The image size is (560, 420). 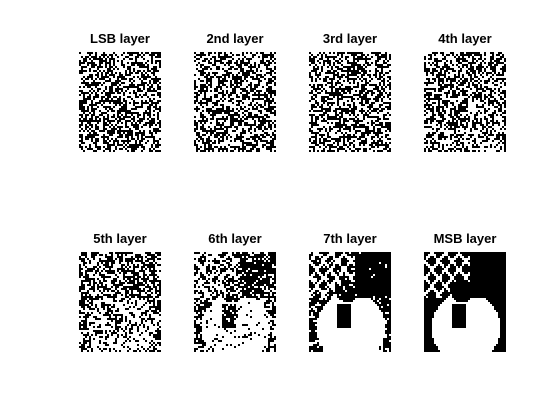 I want to click on bitplane-image-4th, so click(x=465, y=102).